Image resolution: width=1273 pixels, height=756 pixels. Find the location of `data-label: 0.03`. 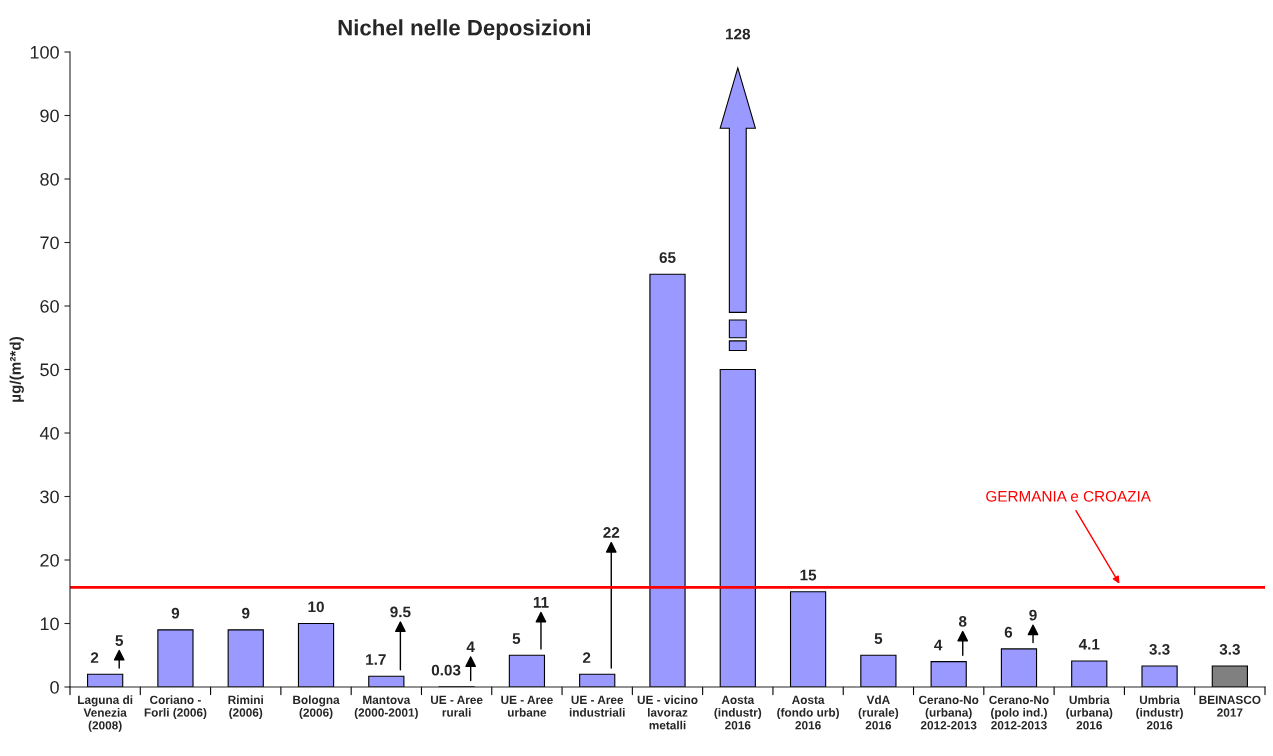

data-label: 0.03 is located at coordinates (446, 670).